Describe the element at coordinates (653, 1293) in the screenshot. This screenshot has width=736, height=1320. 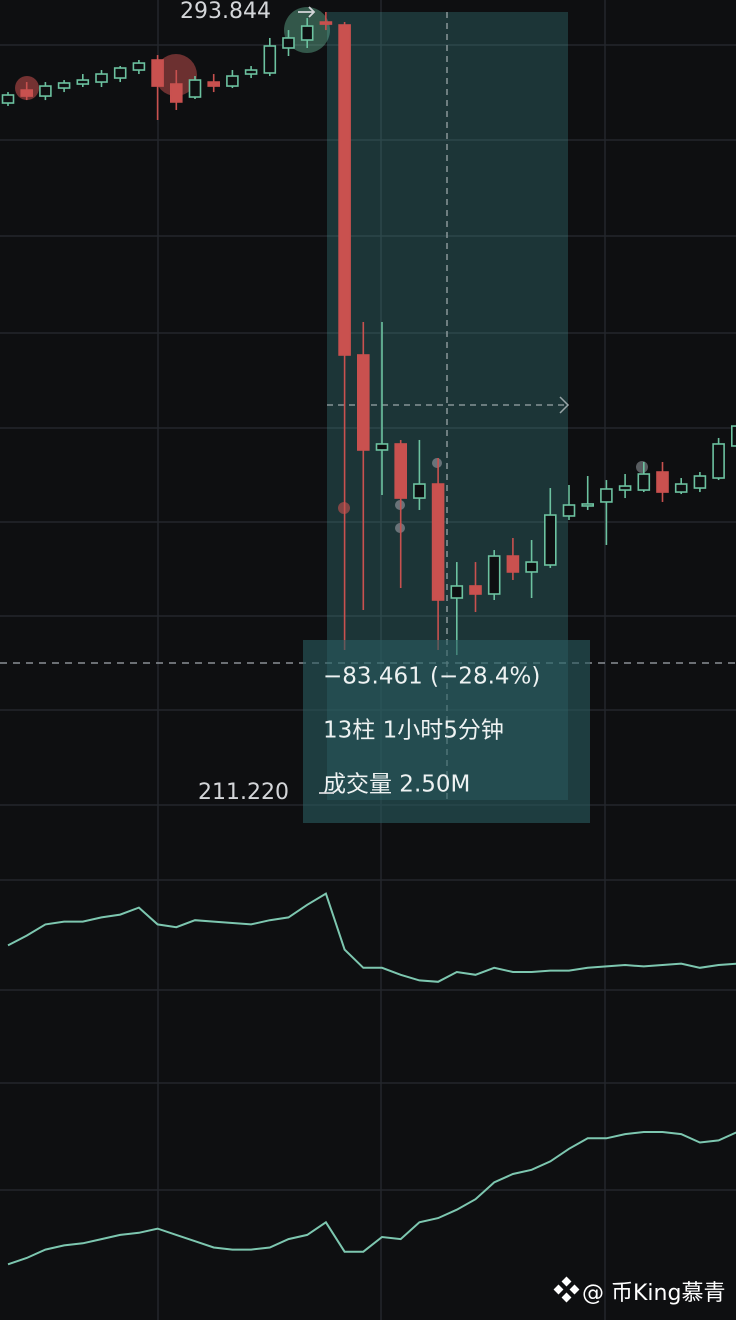
I see `watermark: @ 币King慕青` at that location.